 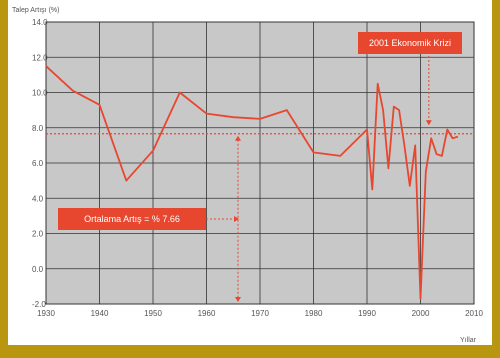 I want to click on y-tick-label: 0.0, so click(x=38, y=269).